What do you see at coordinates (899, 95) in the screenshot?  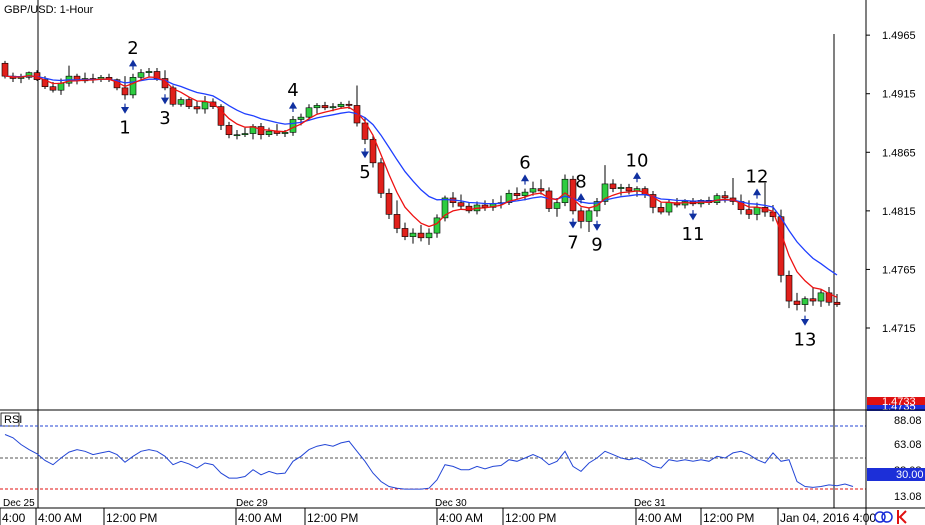 I see `price-tick-label: 1.4915` at bounding box center [899, 95].